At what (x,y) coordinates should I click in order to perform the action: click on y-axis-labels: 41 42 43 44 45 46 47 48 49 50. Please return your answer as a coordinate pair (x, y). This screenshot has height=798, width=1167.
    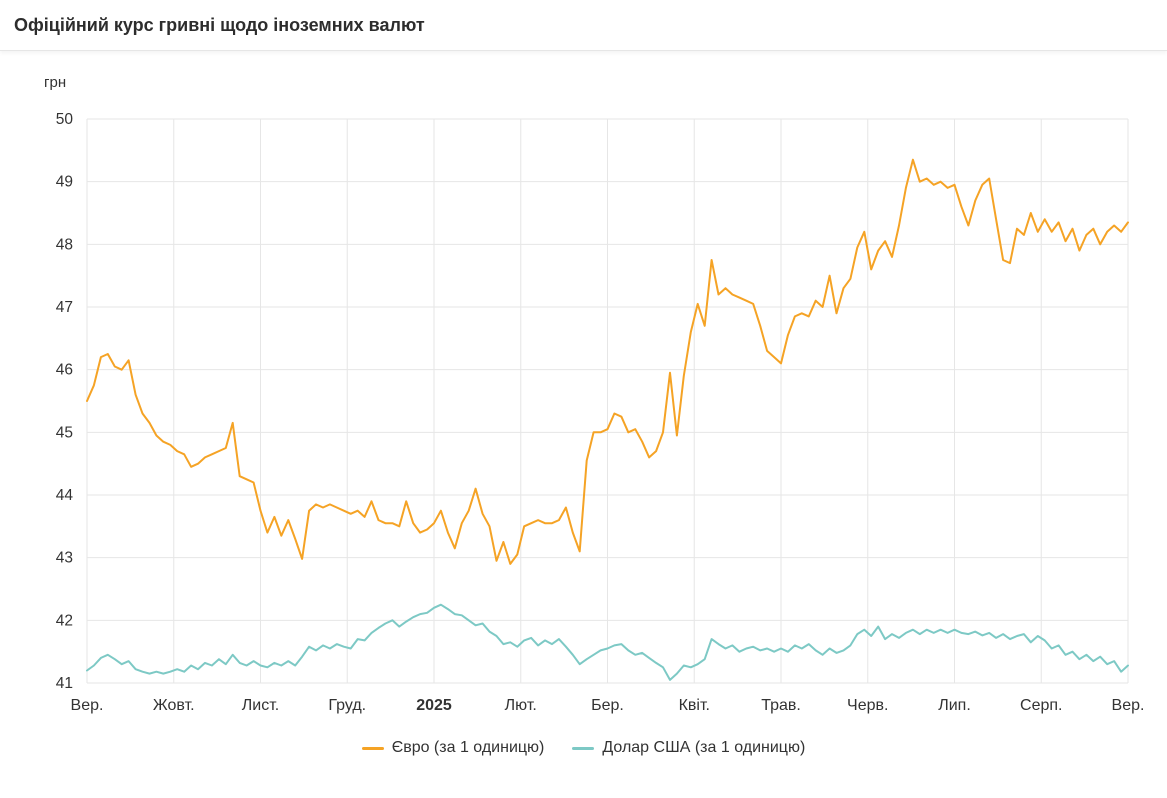
    Looking at the image, I should click on (65, 401).